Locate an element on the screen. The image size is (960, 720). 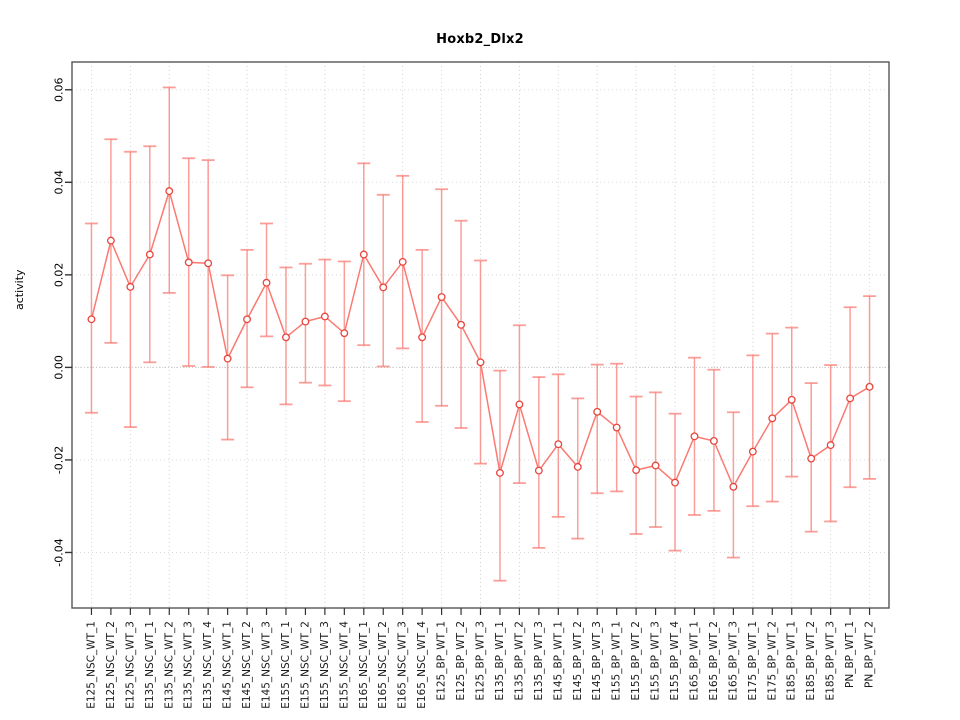
x-tick-label: E125_NSC_WT_2 is located at coordinates (111, 665).